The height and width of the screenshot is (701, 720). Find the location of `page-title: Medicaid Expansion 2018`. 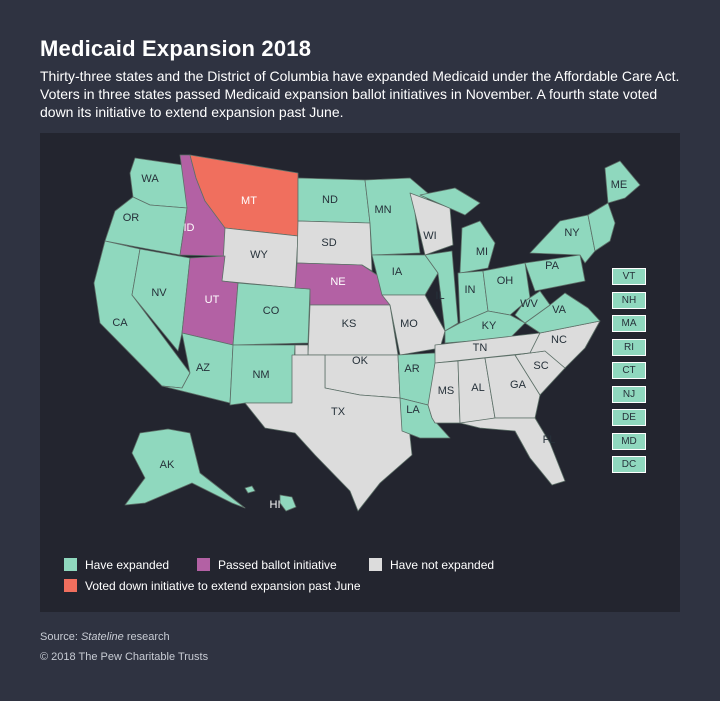

page-title: Medicaid Expansion 2018 is located at coordinates (176, 48).